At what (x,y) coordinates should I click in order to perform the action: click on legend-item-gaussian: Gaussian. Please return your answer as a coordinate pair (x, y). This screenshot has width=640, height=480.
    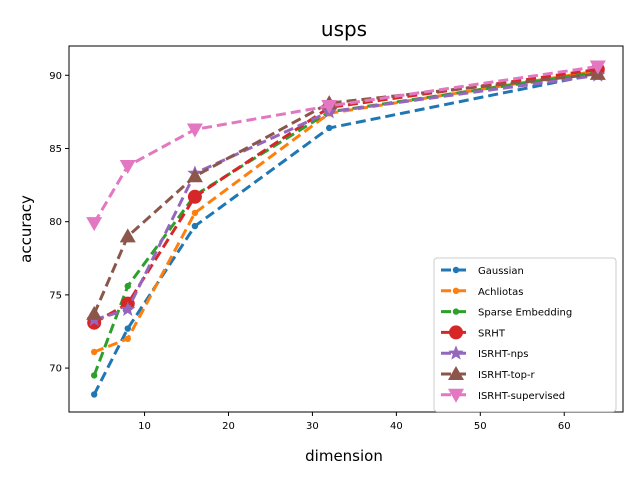
    Looking at the image, I should click on (482, 271).